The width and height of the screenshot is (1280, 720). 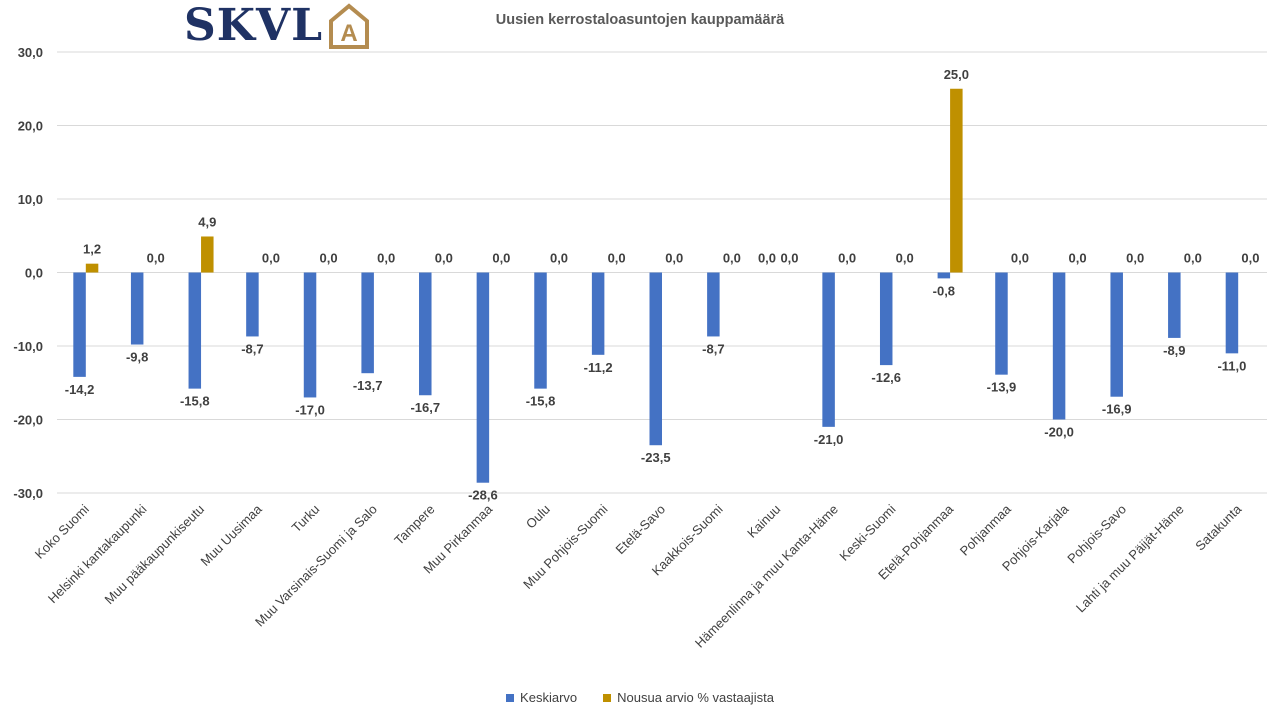 I want to click on data-label-keskiarvo: -12,6, so click(x=886, y=377).